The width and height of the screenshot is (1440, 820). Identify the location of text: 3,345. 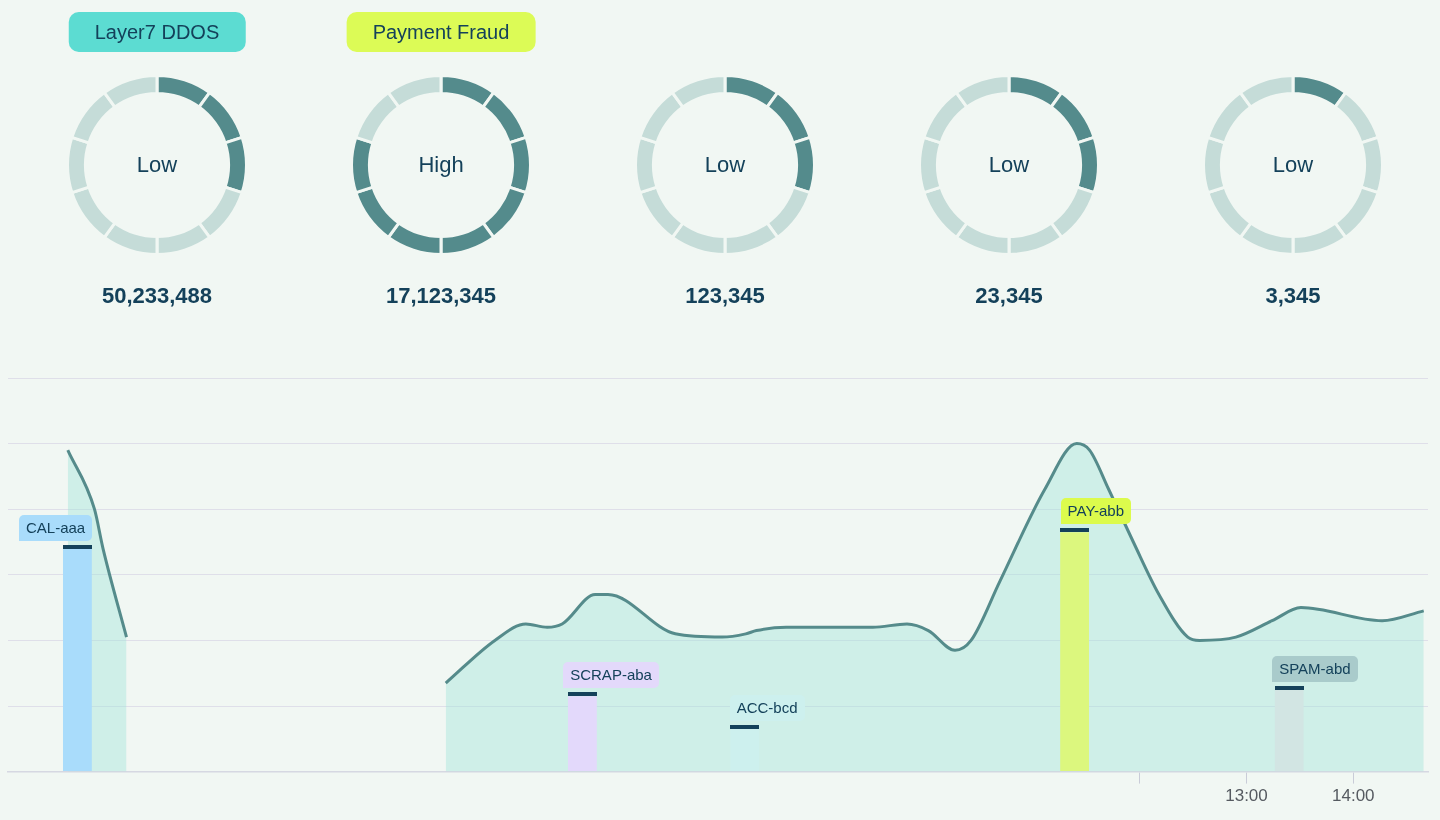
(1293, 295).